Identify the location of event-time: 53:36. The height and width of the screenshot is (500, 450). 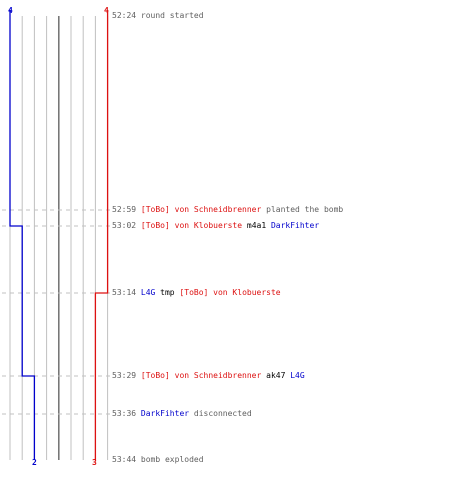
(126, 413).